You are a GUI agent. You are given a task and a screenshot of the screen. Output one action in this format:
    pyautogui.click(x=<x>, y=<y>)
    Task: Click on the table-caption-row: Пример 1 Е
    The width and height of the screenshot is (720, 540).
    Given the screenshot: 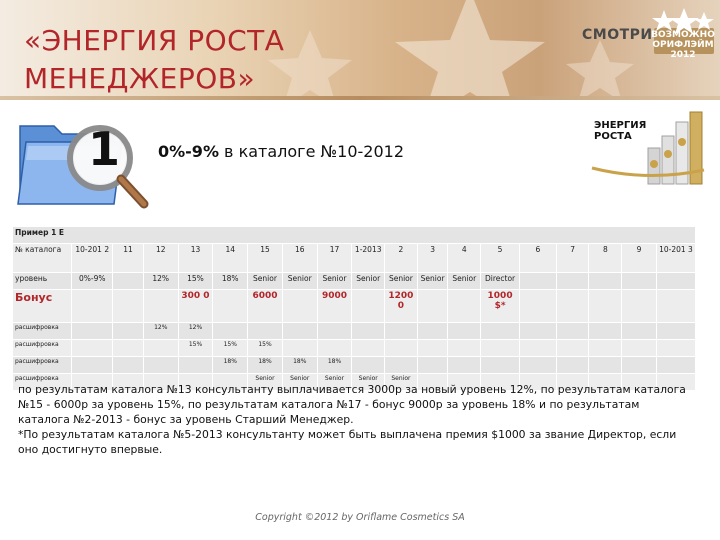 What is the action you would take?
    pyautogui.click(x=354, y=235)
    